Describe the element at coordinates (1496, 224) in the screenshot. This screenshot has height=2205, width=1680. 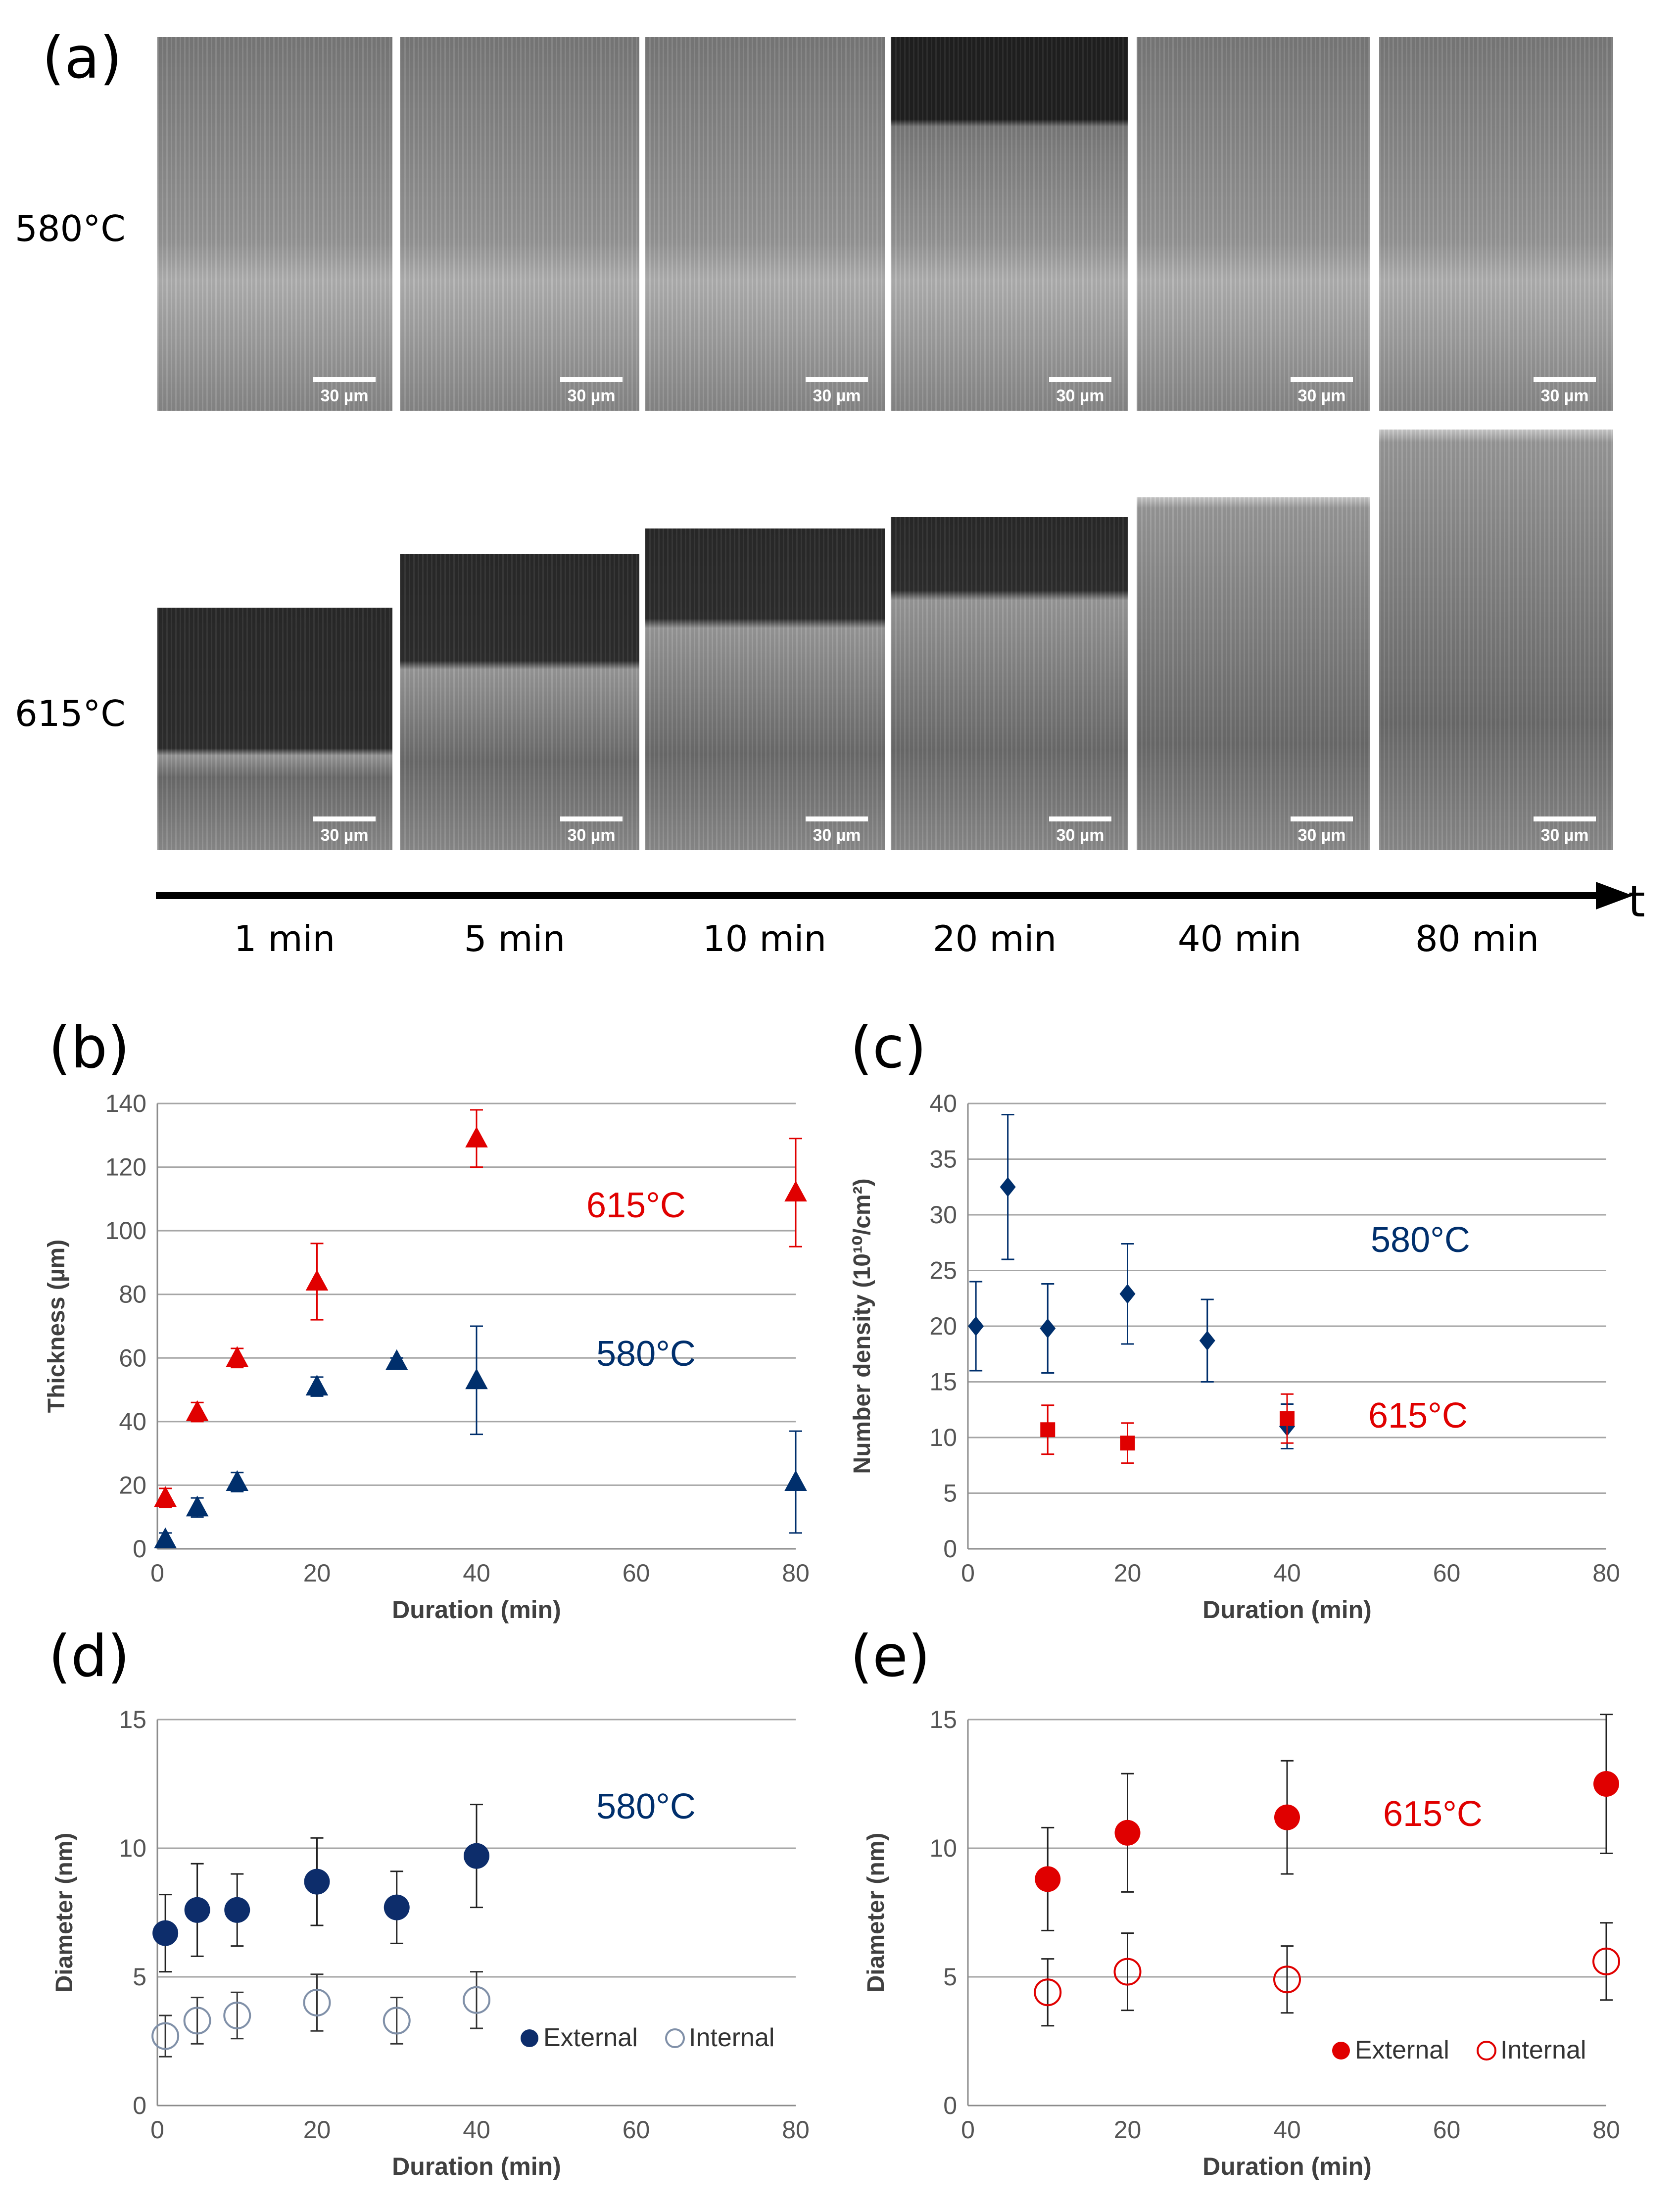
I see `sem-image-top-6: 30 µm` at that location.